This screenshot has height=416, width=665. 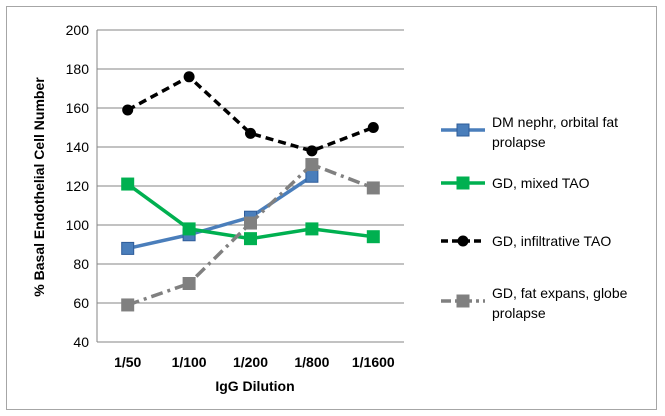 I want to click on y-tick-label: 60, so click(x=81, y=303).